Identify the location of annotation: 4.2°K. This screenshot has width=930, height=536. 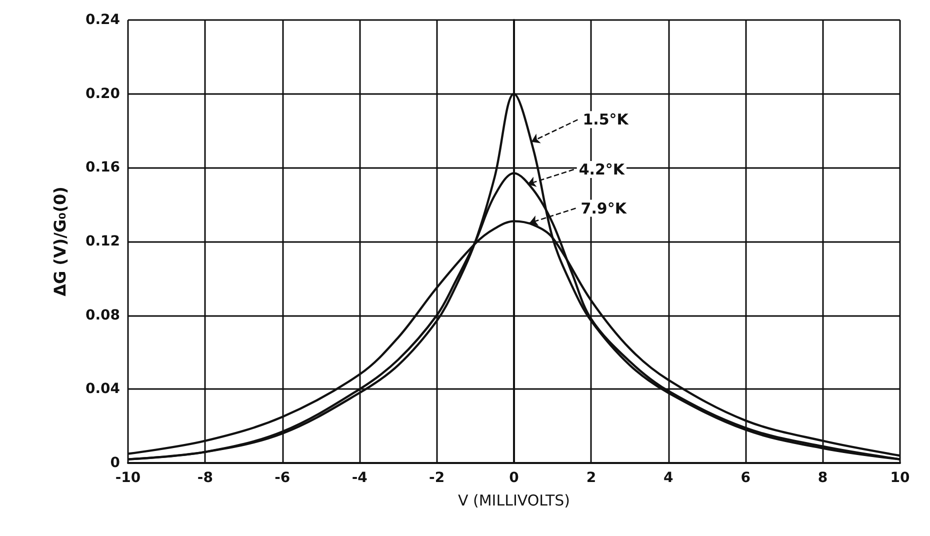
(602, 169).